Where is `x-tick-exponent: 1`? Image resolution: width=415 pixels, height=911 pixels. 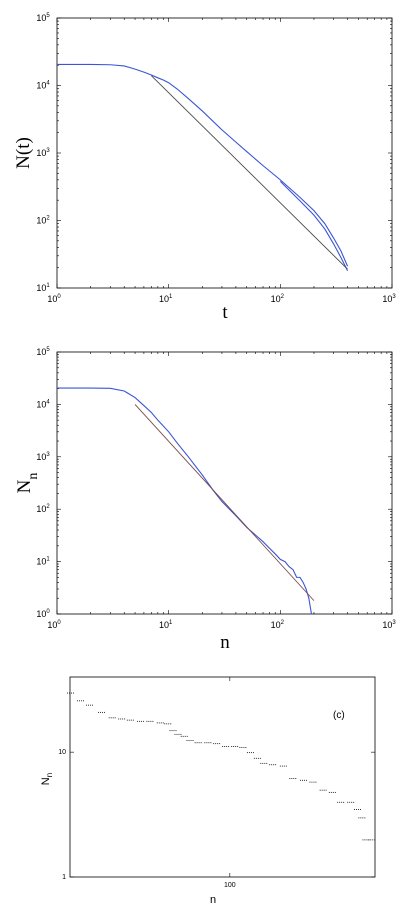 x-tick-exponent: 1 is located at coordinates (171, 297).